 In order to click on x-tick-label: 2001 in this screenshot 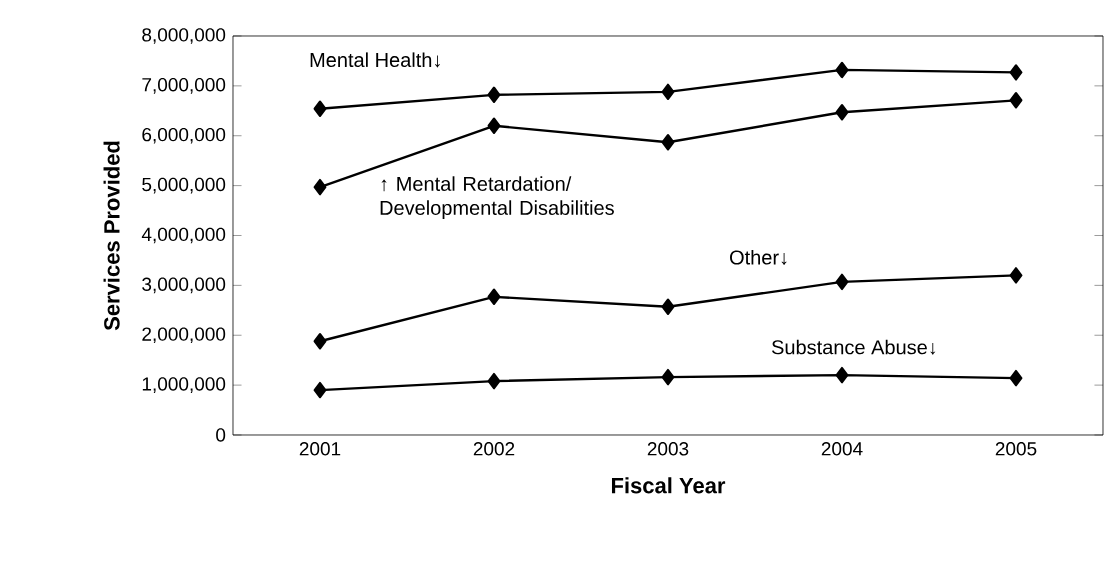, I will do `click(320, 449)`.